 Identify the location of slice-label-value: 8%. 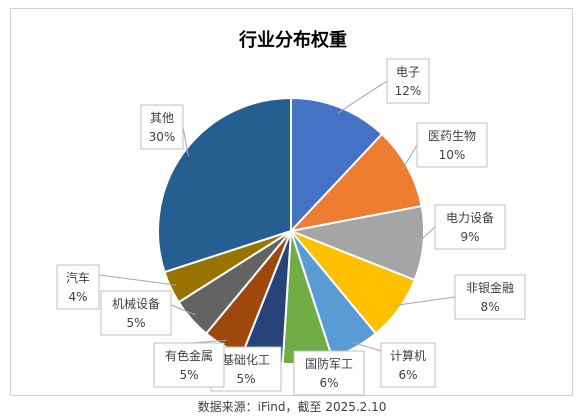
(489, 307).